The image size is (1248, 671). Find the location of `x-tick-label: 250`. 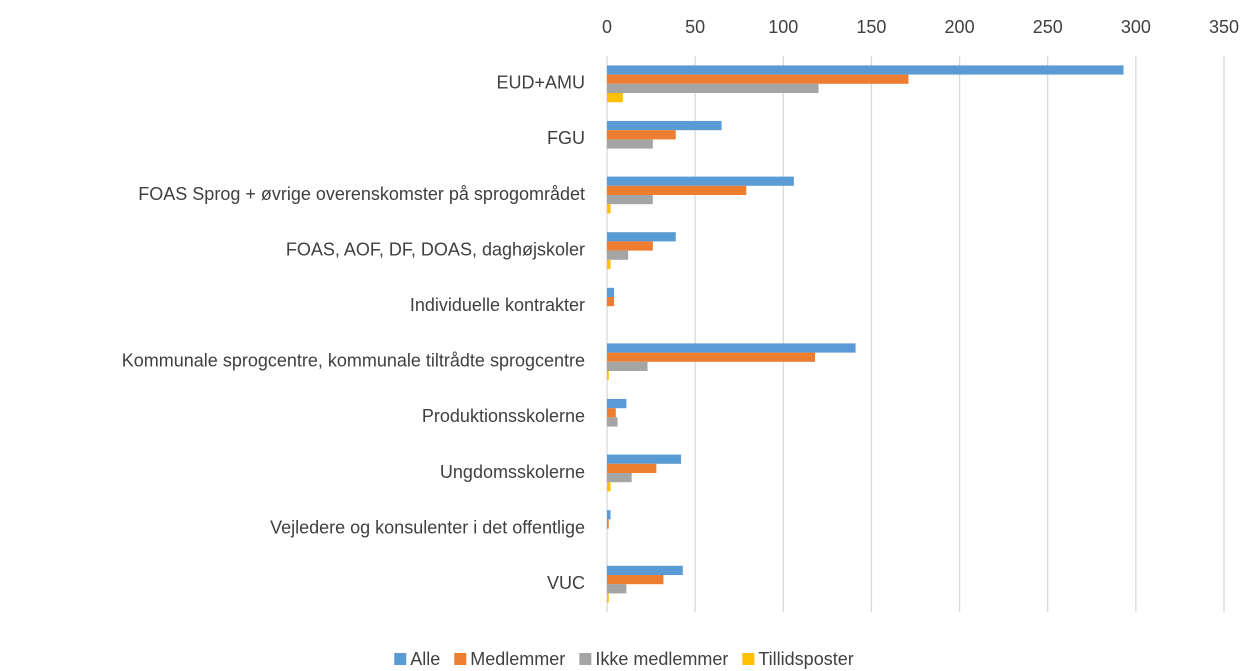

x-tick-label: 250 is located at coordinates (1048, 27).